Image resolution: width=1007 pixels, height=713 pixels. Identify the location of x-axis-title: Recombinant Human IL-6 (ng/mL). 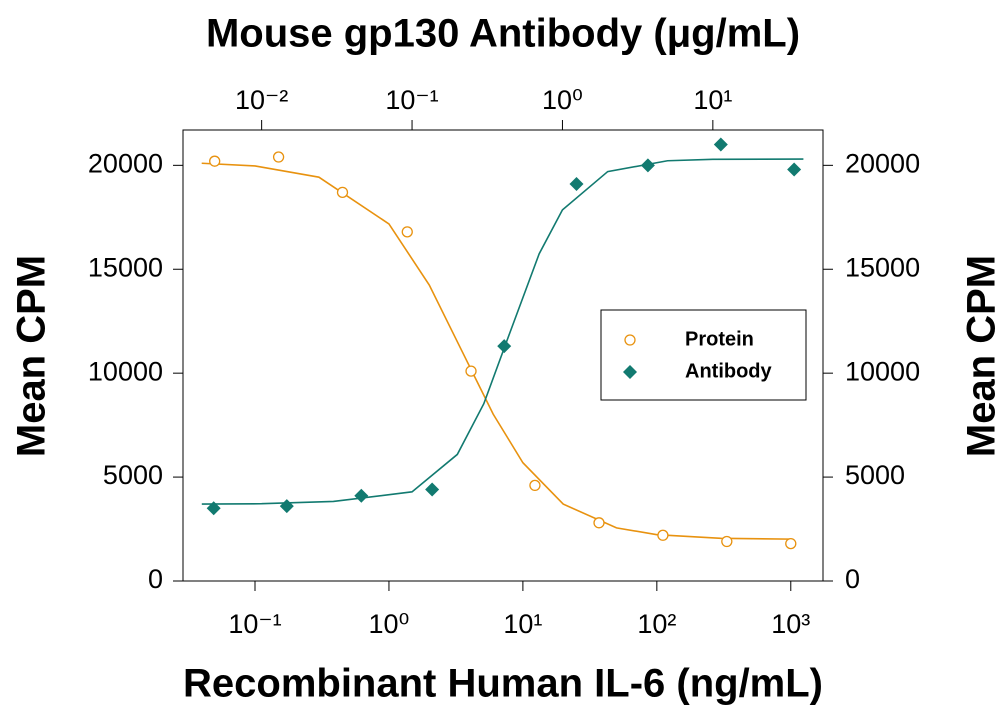
(503, 684).